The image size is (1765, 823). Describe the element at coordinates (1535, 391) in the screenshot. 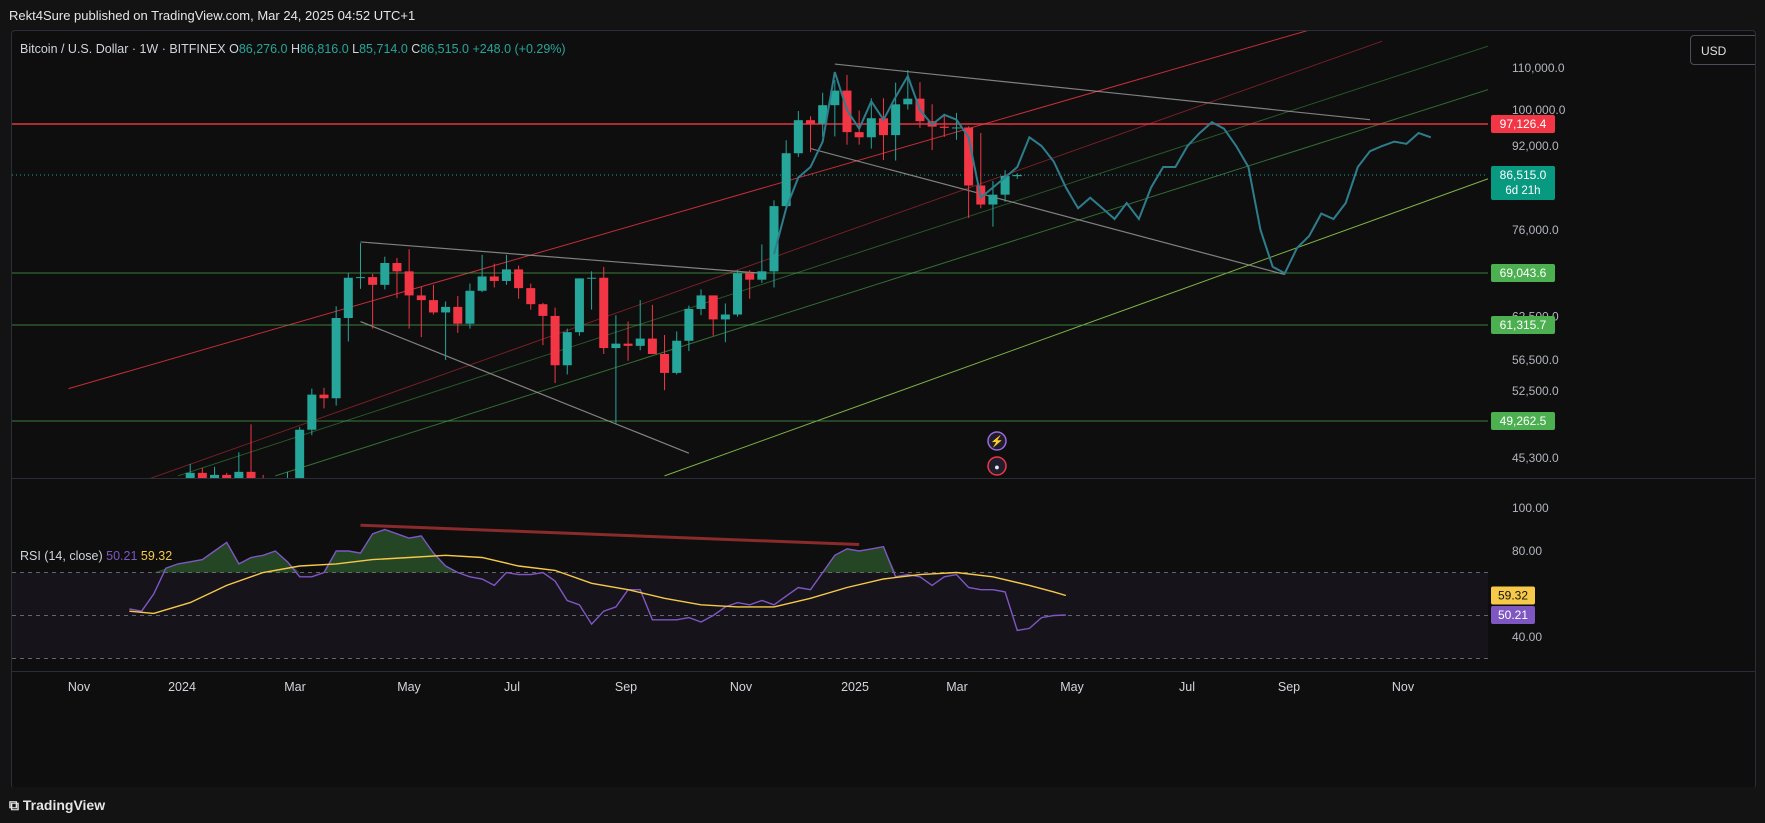

I see `price-tick-label-6: 52,500.0` at that location.